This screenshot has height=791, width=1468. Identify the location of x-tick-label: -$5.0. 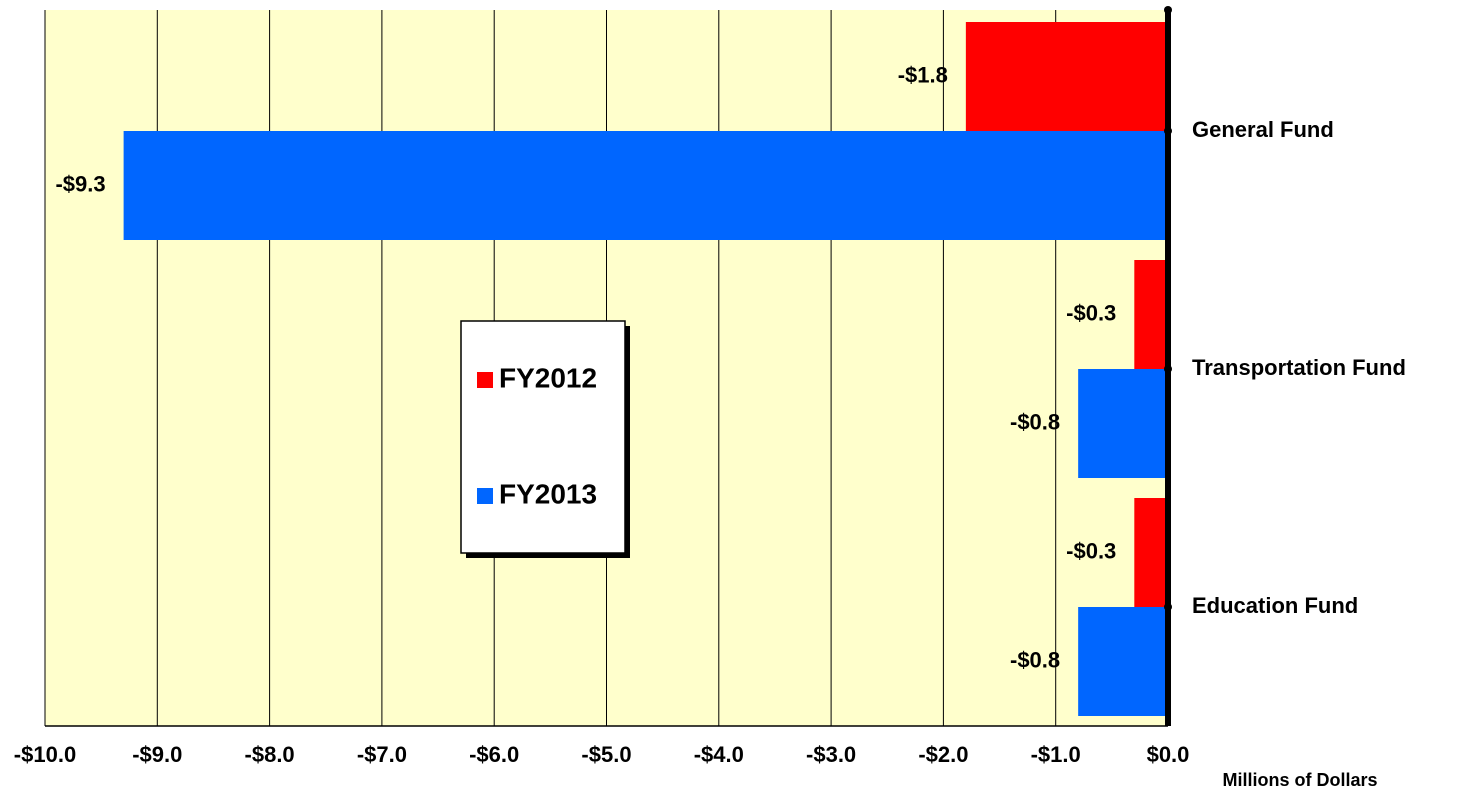
(606, 754).